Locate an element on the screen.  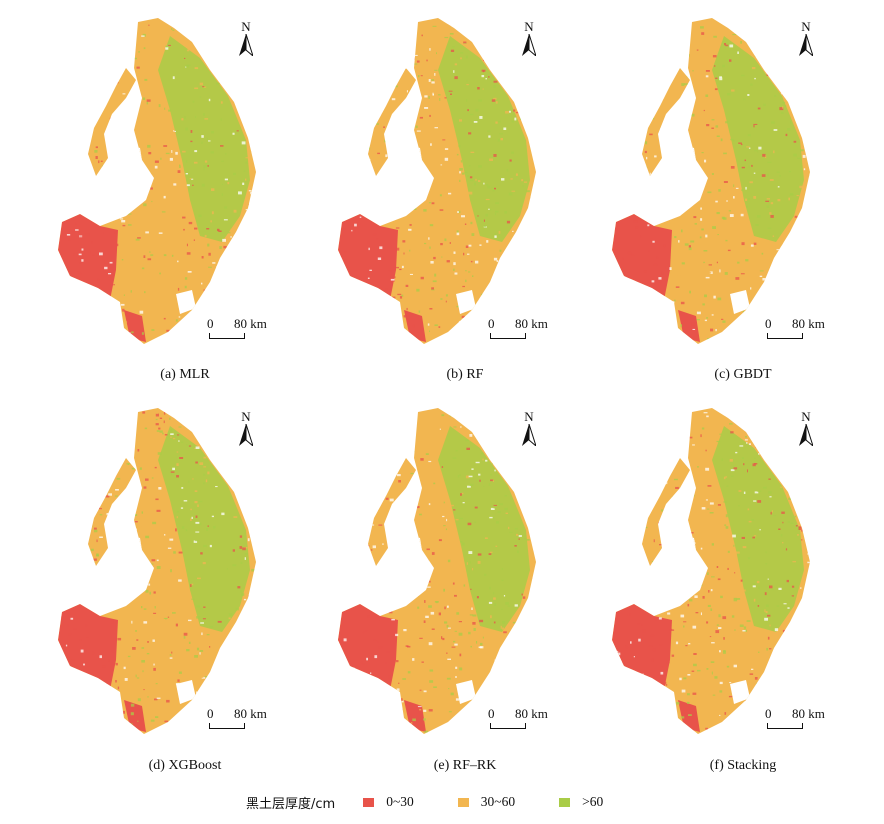
panel-caption: (d) XGBoost is located at coordinates (185, 765).